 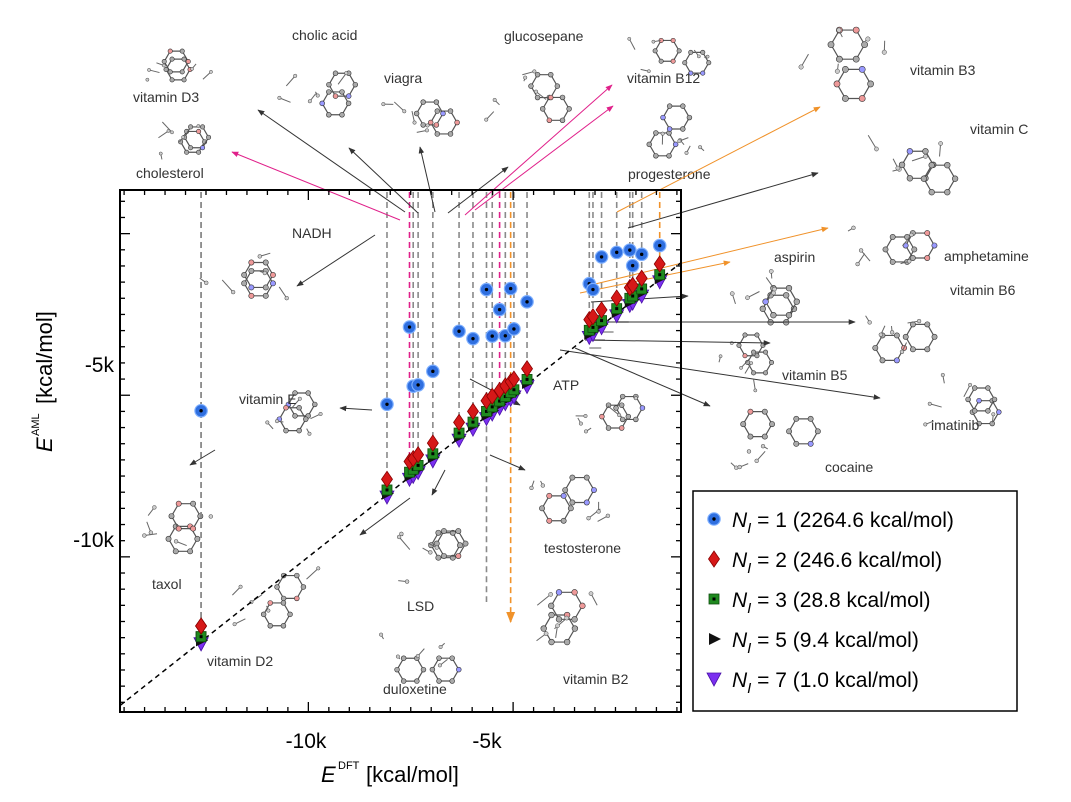 What do you see at coordinates (617, 309) in the screenshot?
I see `point-n-i-3-vitamin-b6-center` at bounding box center [617, 309].